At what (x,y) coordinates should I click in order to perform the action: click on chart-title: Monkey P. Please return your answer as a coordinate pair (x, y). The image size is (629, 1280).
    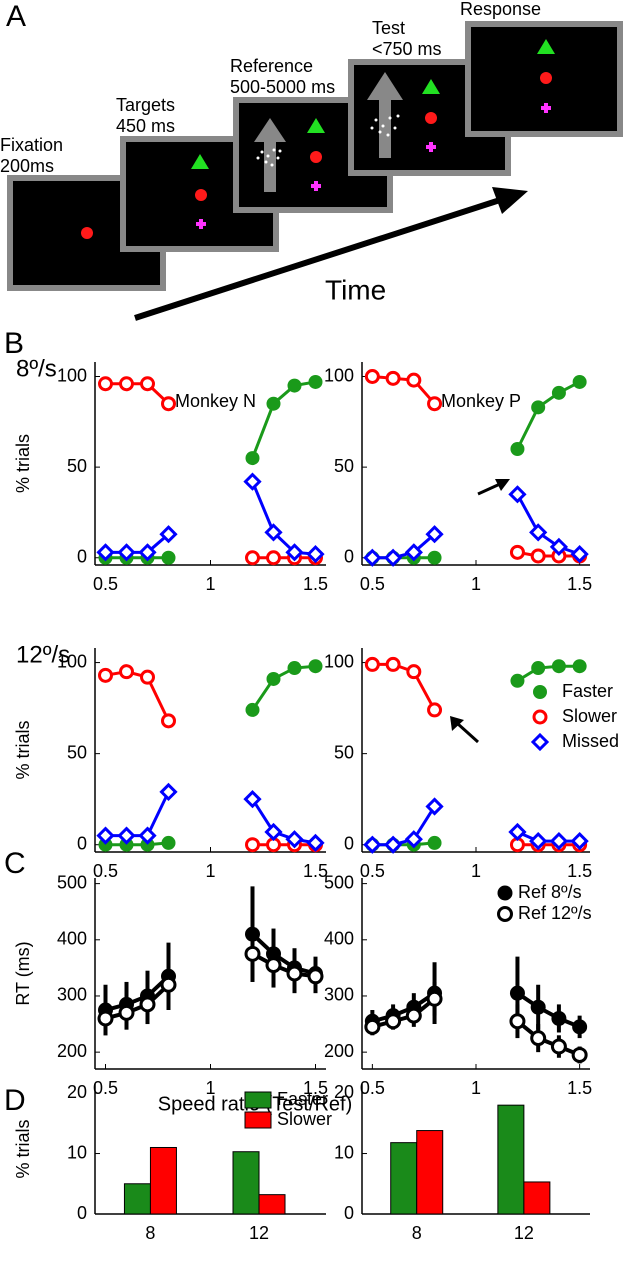
    Looking at the image, I should click on (481, 401).